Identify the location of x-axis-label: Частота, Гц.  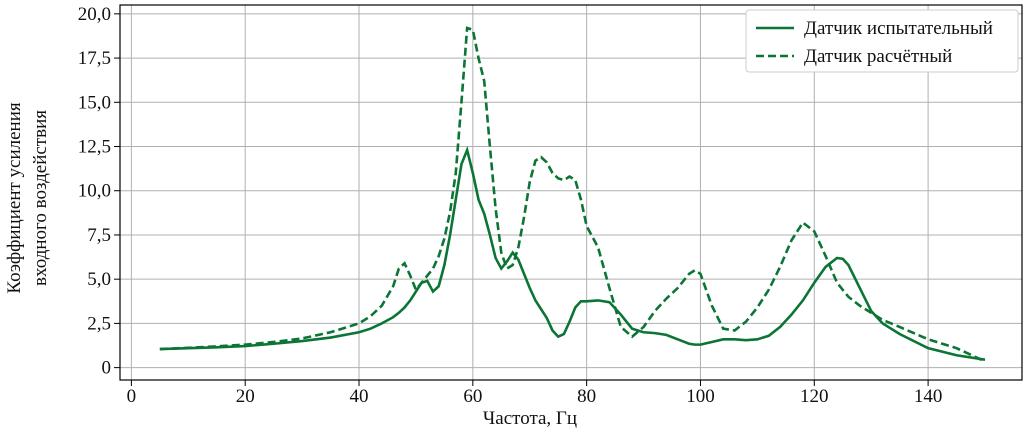
(530, 418).